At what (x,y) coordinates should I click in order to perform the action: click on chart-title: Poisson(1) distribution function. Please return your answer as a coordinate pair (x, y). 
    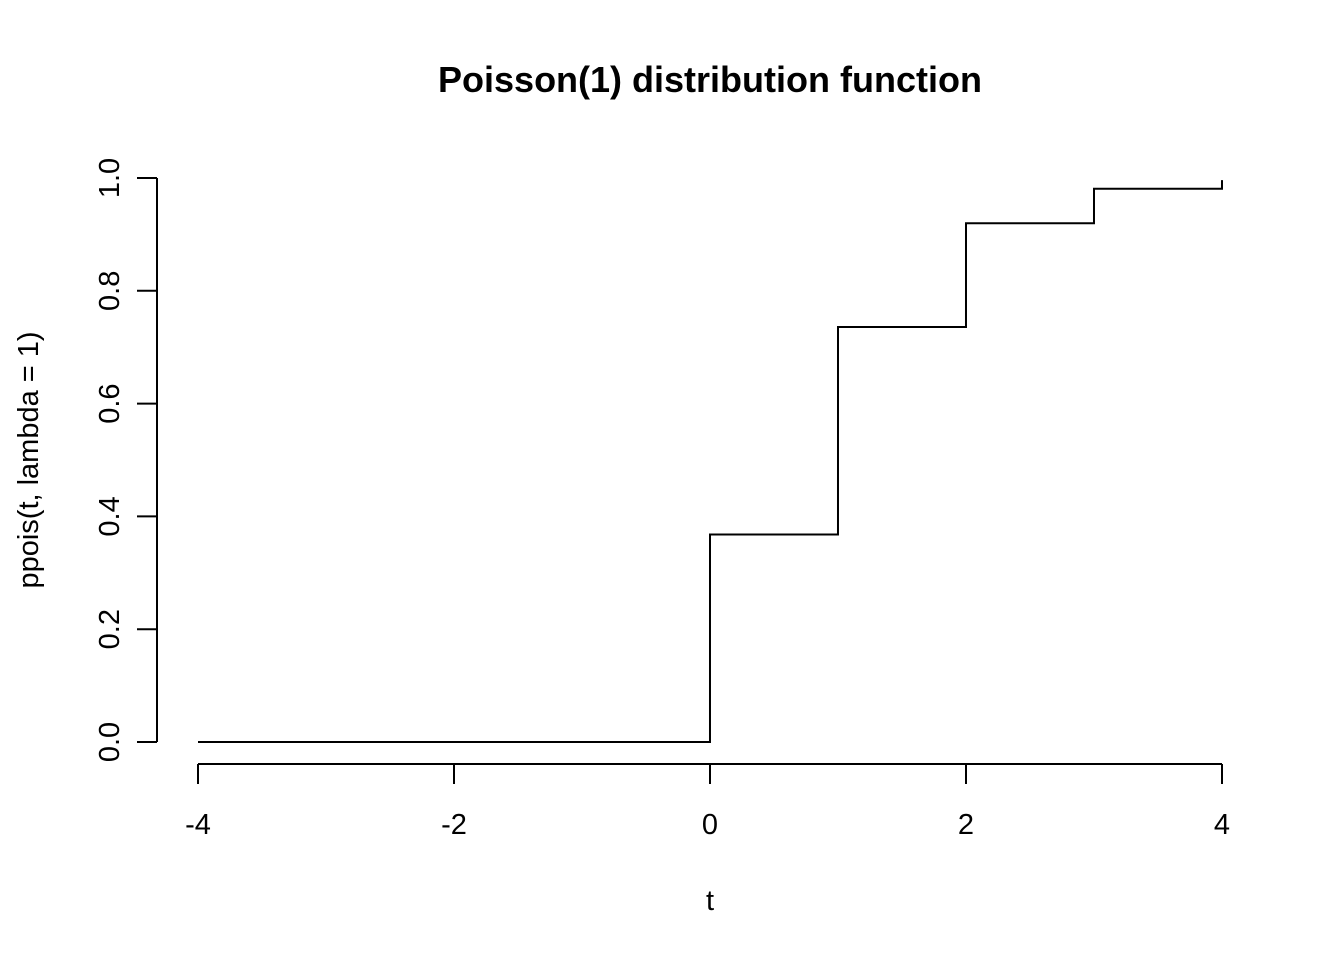
    Looking at the image, I should click on (710, 79).